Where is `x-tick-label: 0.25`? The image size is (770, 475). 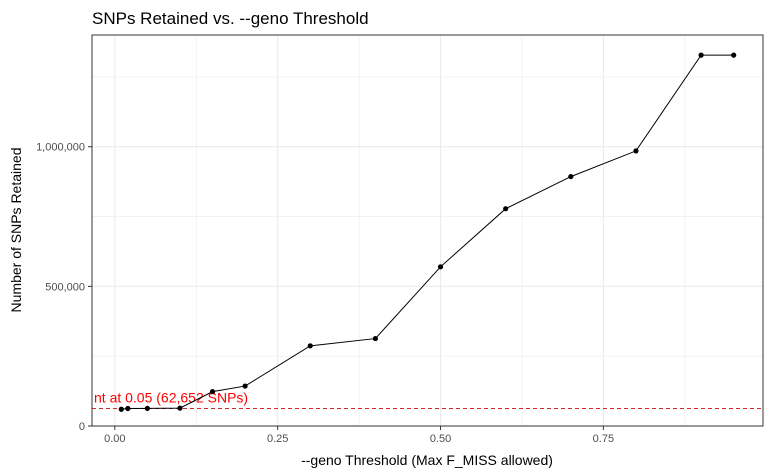
x-tick-label: 0.25 is located at coordinates (277, 439).